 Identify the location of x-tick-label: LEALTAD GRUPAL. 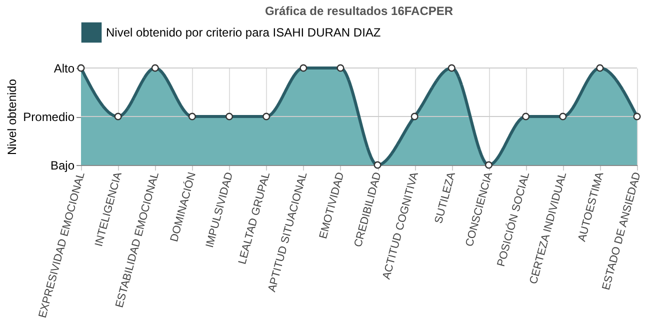
(254, 218).